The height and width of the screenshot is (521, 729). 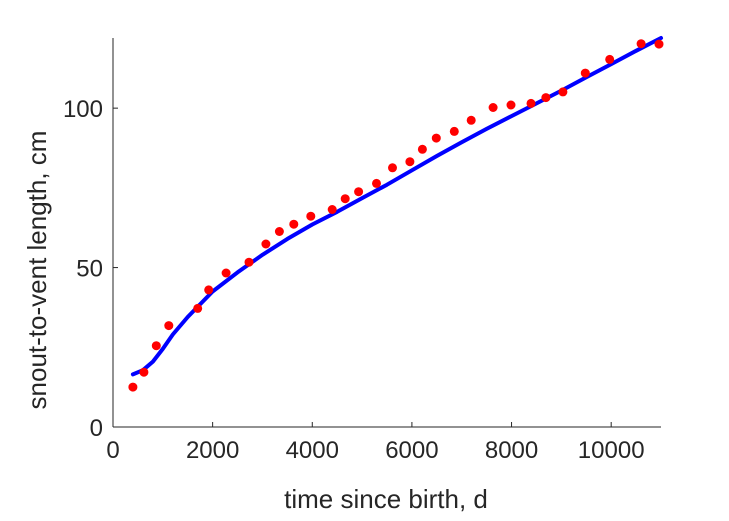 I want to click on y-tick-label: 0, so click(x=96, y=428).